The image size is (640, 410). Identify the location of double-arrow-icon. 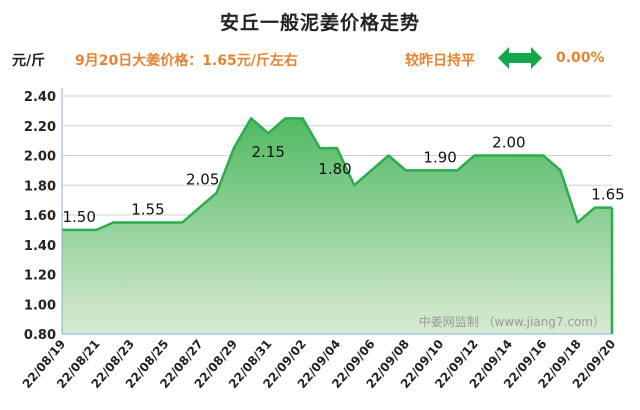
(520, 58).